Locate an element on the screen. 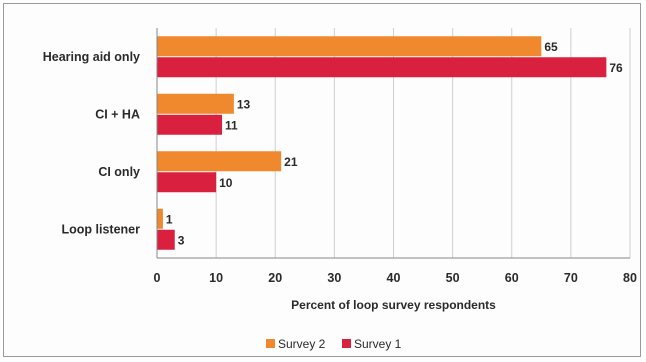 Image resolution: width=646 pixels, height=362 pixels. data-label: 11 is located at coordinates (231, 125).